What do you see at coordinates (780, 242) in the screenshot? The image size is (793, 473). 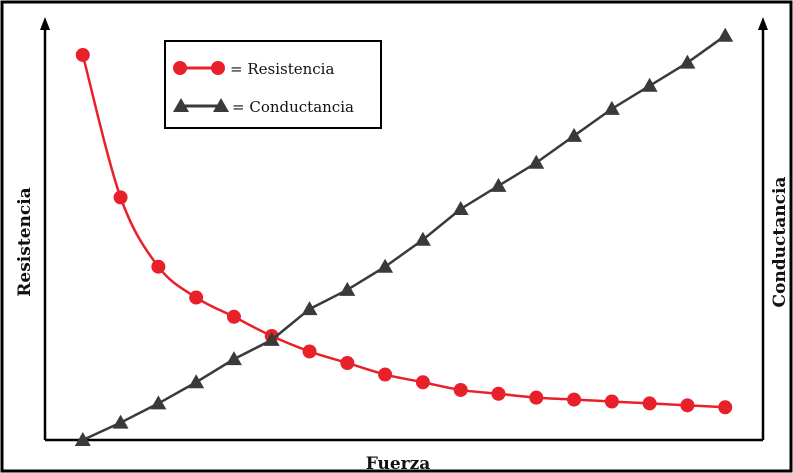 I see `right-y-axis-title: Conductancia` at bounding box center [780, 242].